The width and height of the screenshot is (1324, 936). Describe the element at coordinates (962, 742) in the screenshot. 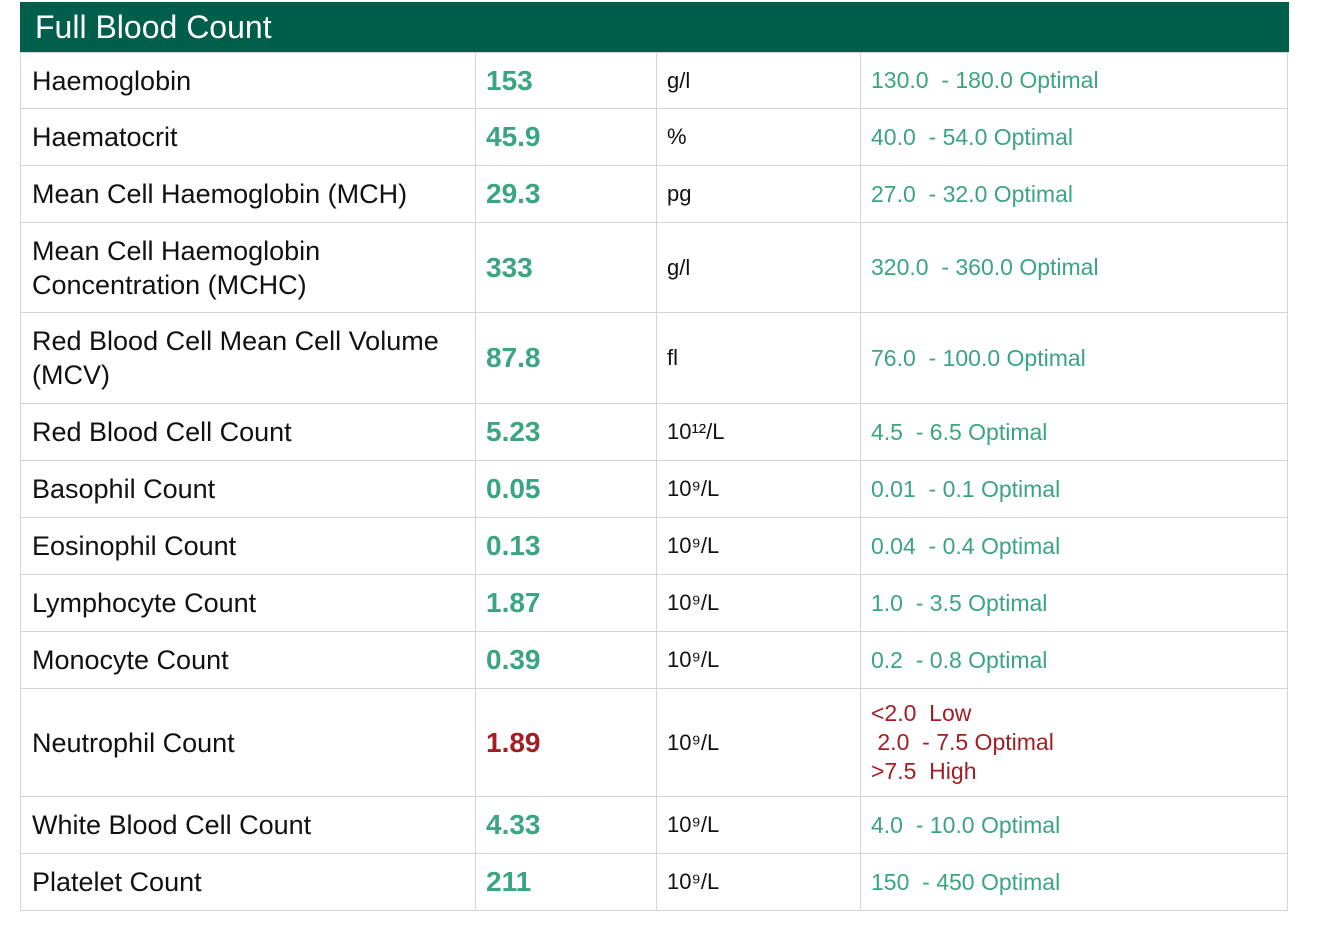

I see `reference-range-line: 2.0 - 7.5 Optimal` at that location.